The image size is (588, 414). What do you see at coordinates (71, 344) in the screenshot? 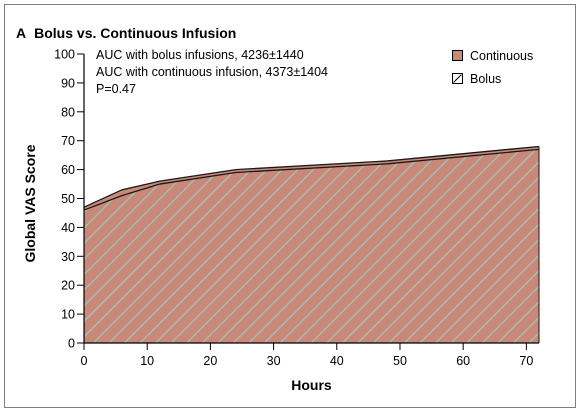
I see `y-tick-label: 0` at bounding box center [71, 344].